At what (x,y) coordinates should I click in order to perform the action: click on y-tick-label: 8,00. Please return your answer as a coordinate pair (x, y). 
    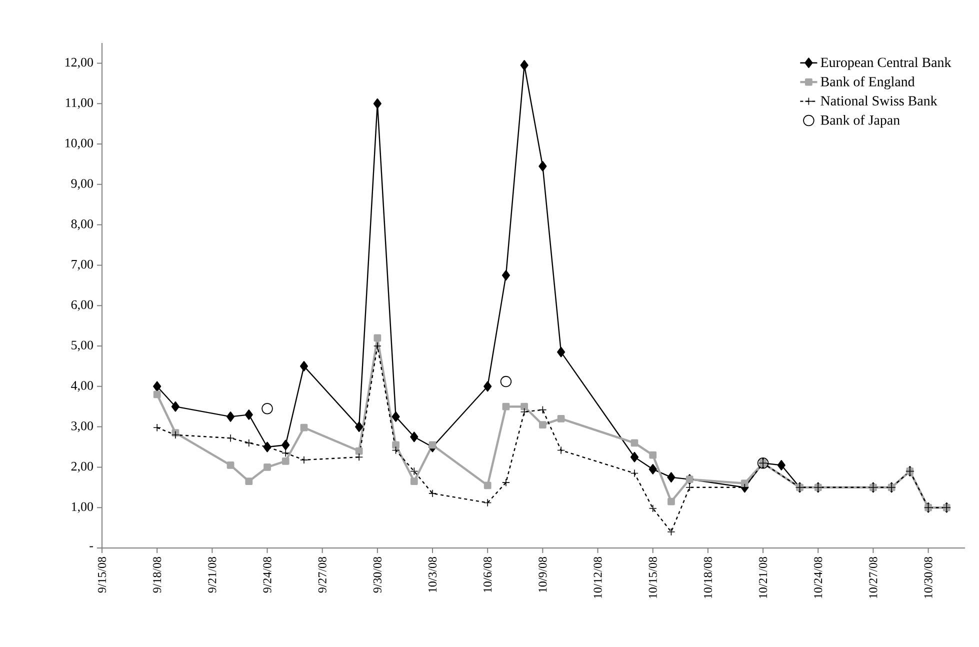
    Looking at the image, I should click on (82, 224).